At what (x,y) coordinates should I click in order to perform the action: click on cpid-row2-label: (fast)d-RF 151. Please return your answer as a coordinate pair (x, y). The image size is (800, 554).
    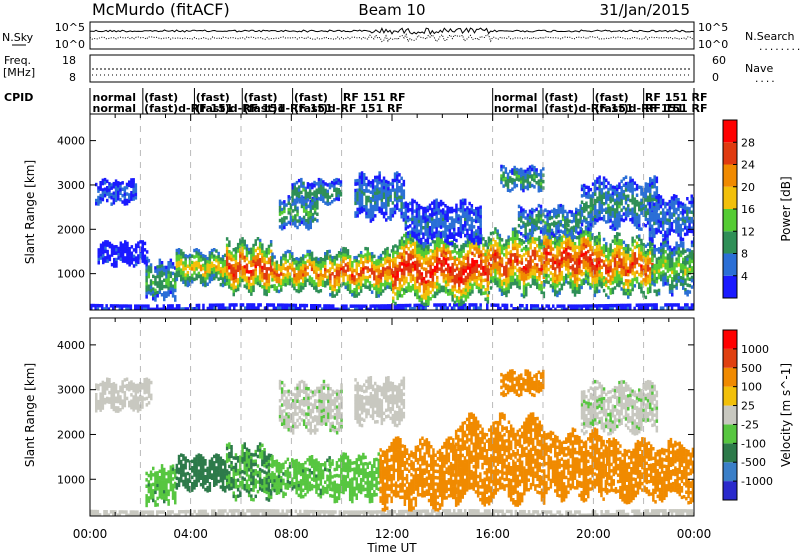
    Looking at the image, I should click on (639, 108).